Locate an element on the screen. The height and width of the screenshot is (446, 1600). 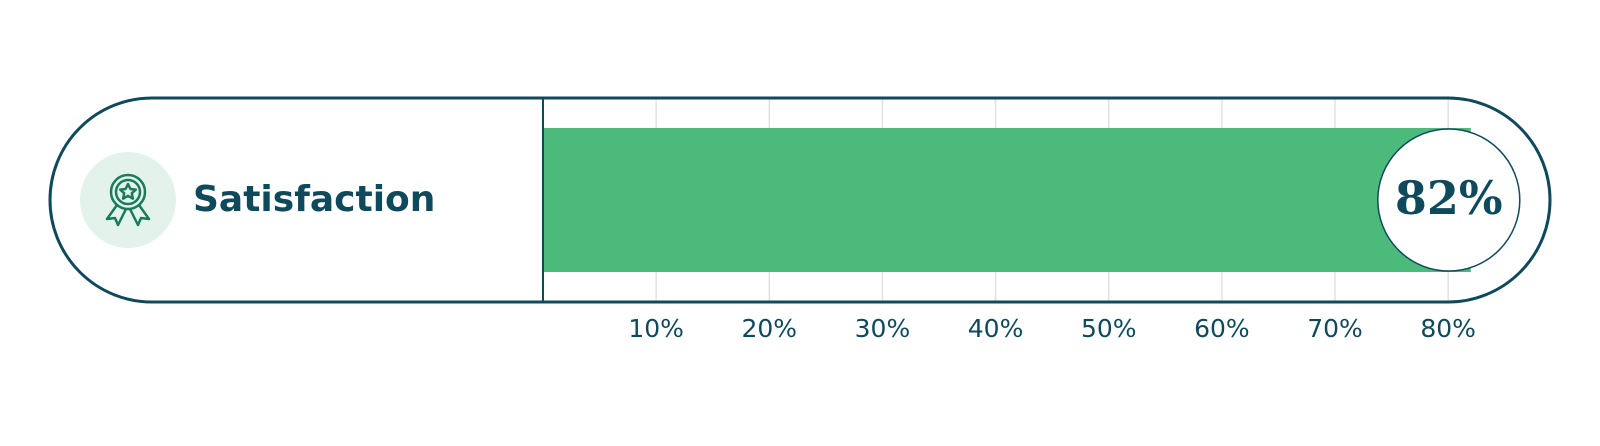
value-label: 82% is located at coordinates (1449, 198).